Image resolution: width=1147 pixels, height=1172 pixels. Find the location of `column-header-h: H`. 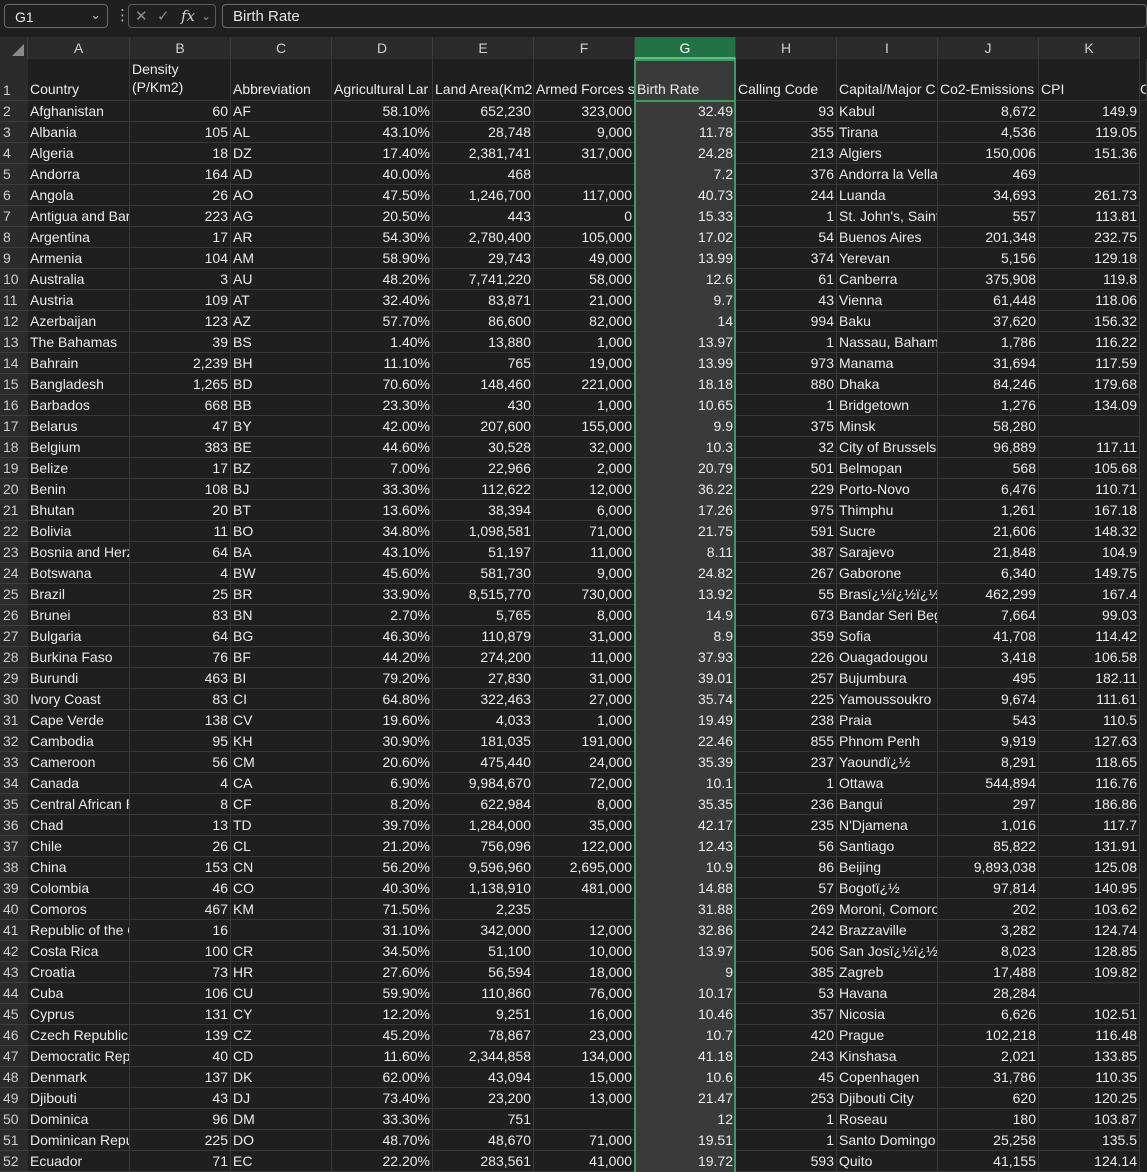

column-header-h: H is located at coordinates (786, 48).